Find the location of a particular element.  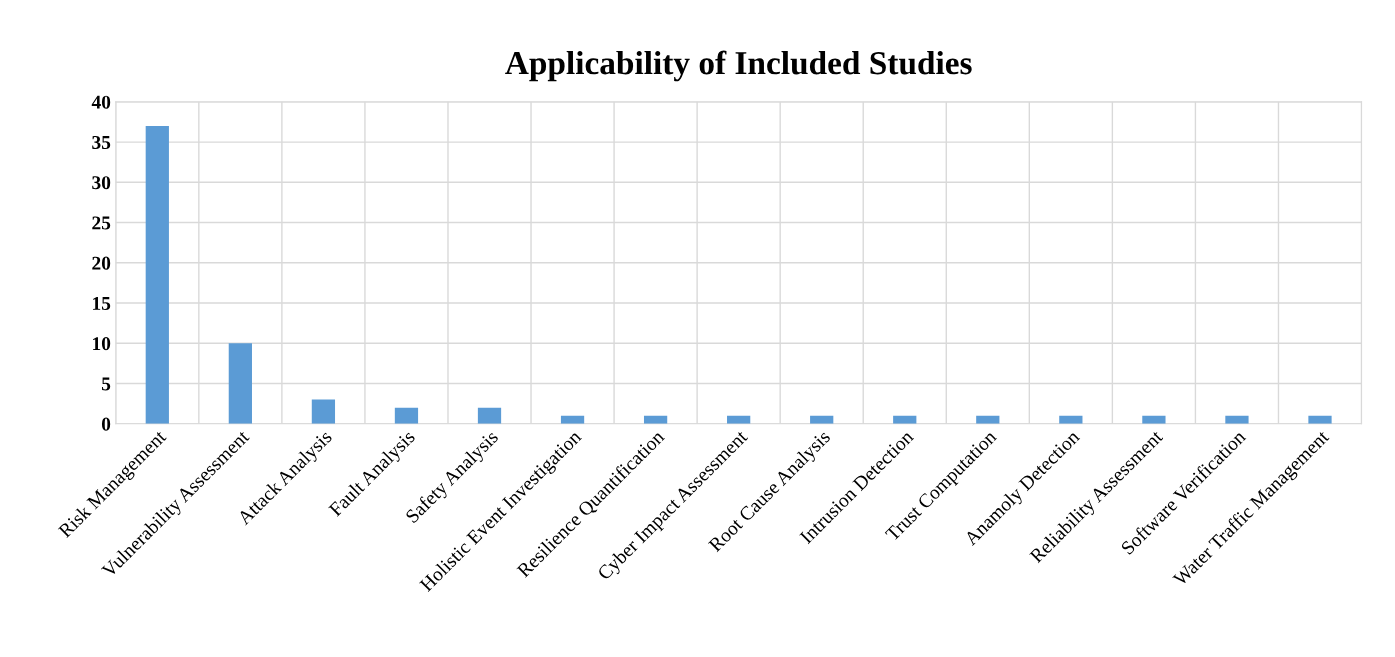

y-tick-label: 10 is located at coordinates (102, 344).